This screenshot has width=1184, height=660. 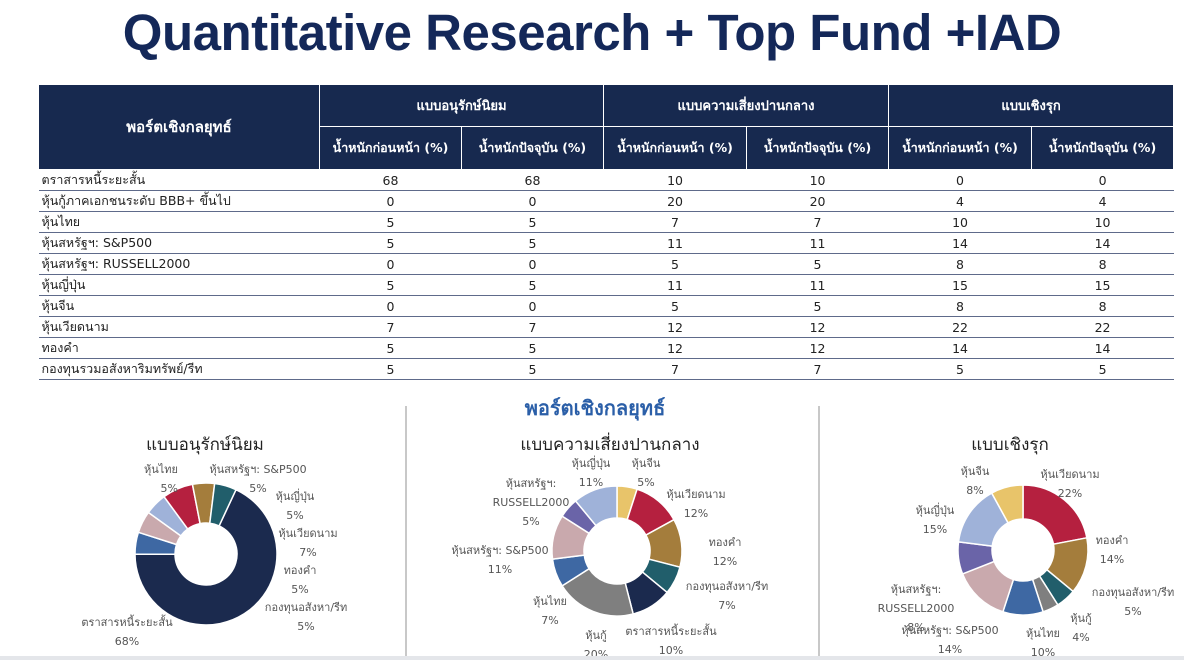 What do you see at coordinates (461, 105) in the screenshot?
I see `group-header-conservative: แบบอนุรักษ์นิยม` at bounding box center [461, 105].